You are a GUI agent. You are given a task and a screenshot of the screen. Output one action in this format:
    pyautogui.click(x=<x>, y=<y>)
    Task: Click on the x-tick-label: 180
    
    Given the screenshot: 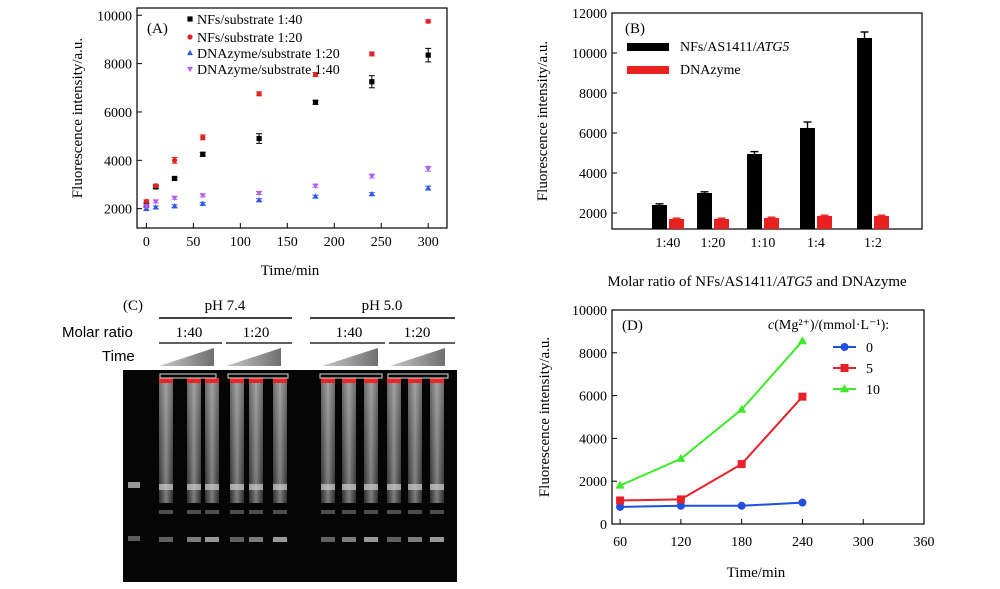 What is the action you would take?
    pyautogui.click(x=741, y=542)
    